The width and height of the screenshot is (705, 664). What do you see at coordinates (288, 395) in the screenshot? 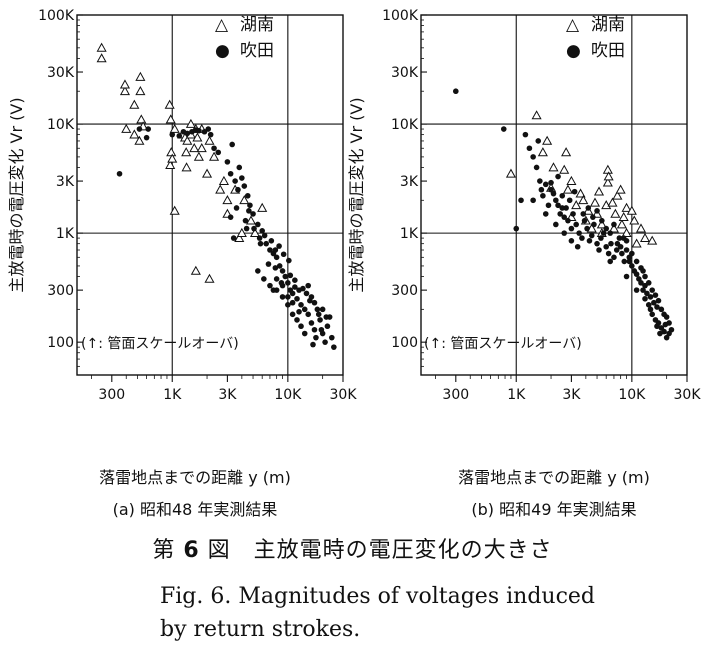
I see `panel-a-xtick-label-3: 10K` at bounding box center [288, 395].